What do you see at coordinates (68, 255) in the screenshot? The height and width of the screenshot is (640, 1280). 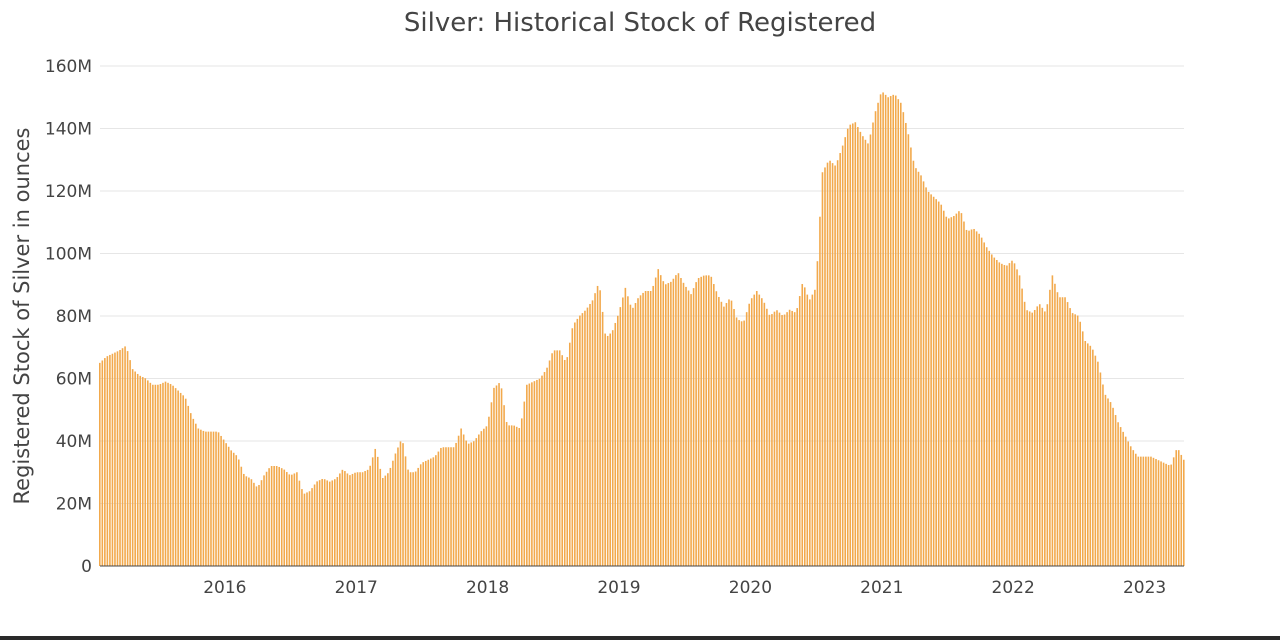 I see `y-tick-label: 100M` at bounding box center [68, 255].